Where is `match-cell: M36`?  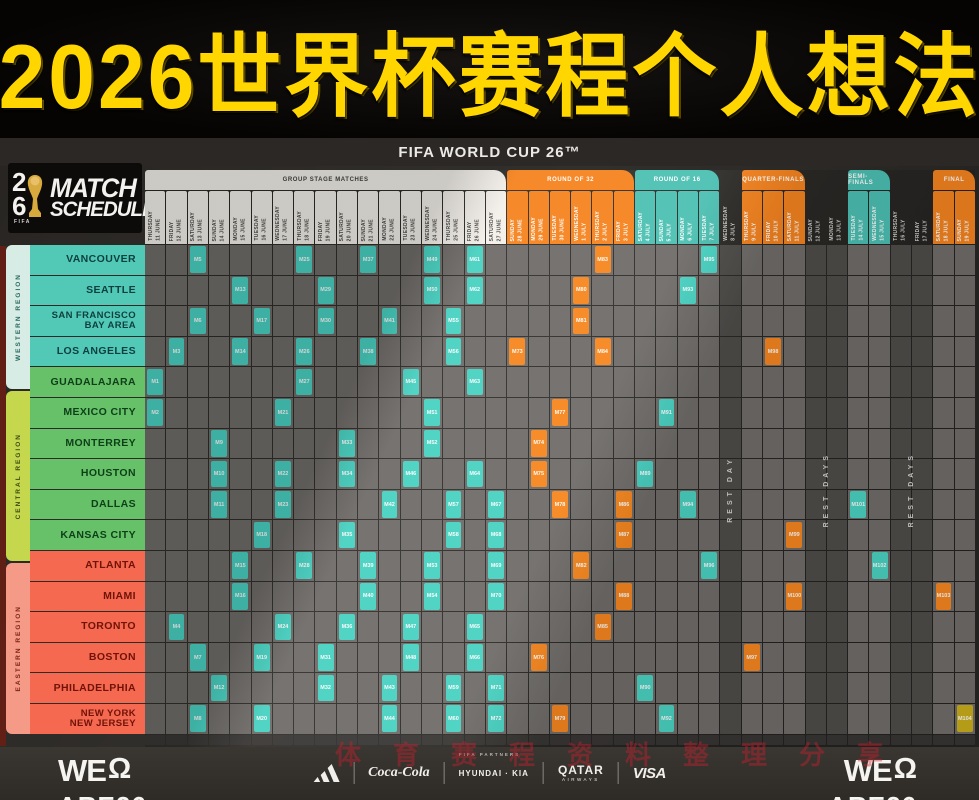 match-cell: M36 is located at coordinates (347, 627).